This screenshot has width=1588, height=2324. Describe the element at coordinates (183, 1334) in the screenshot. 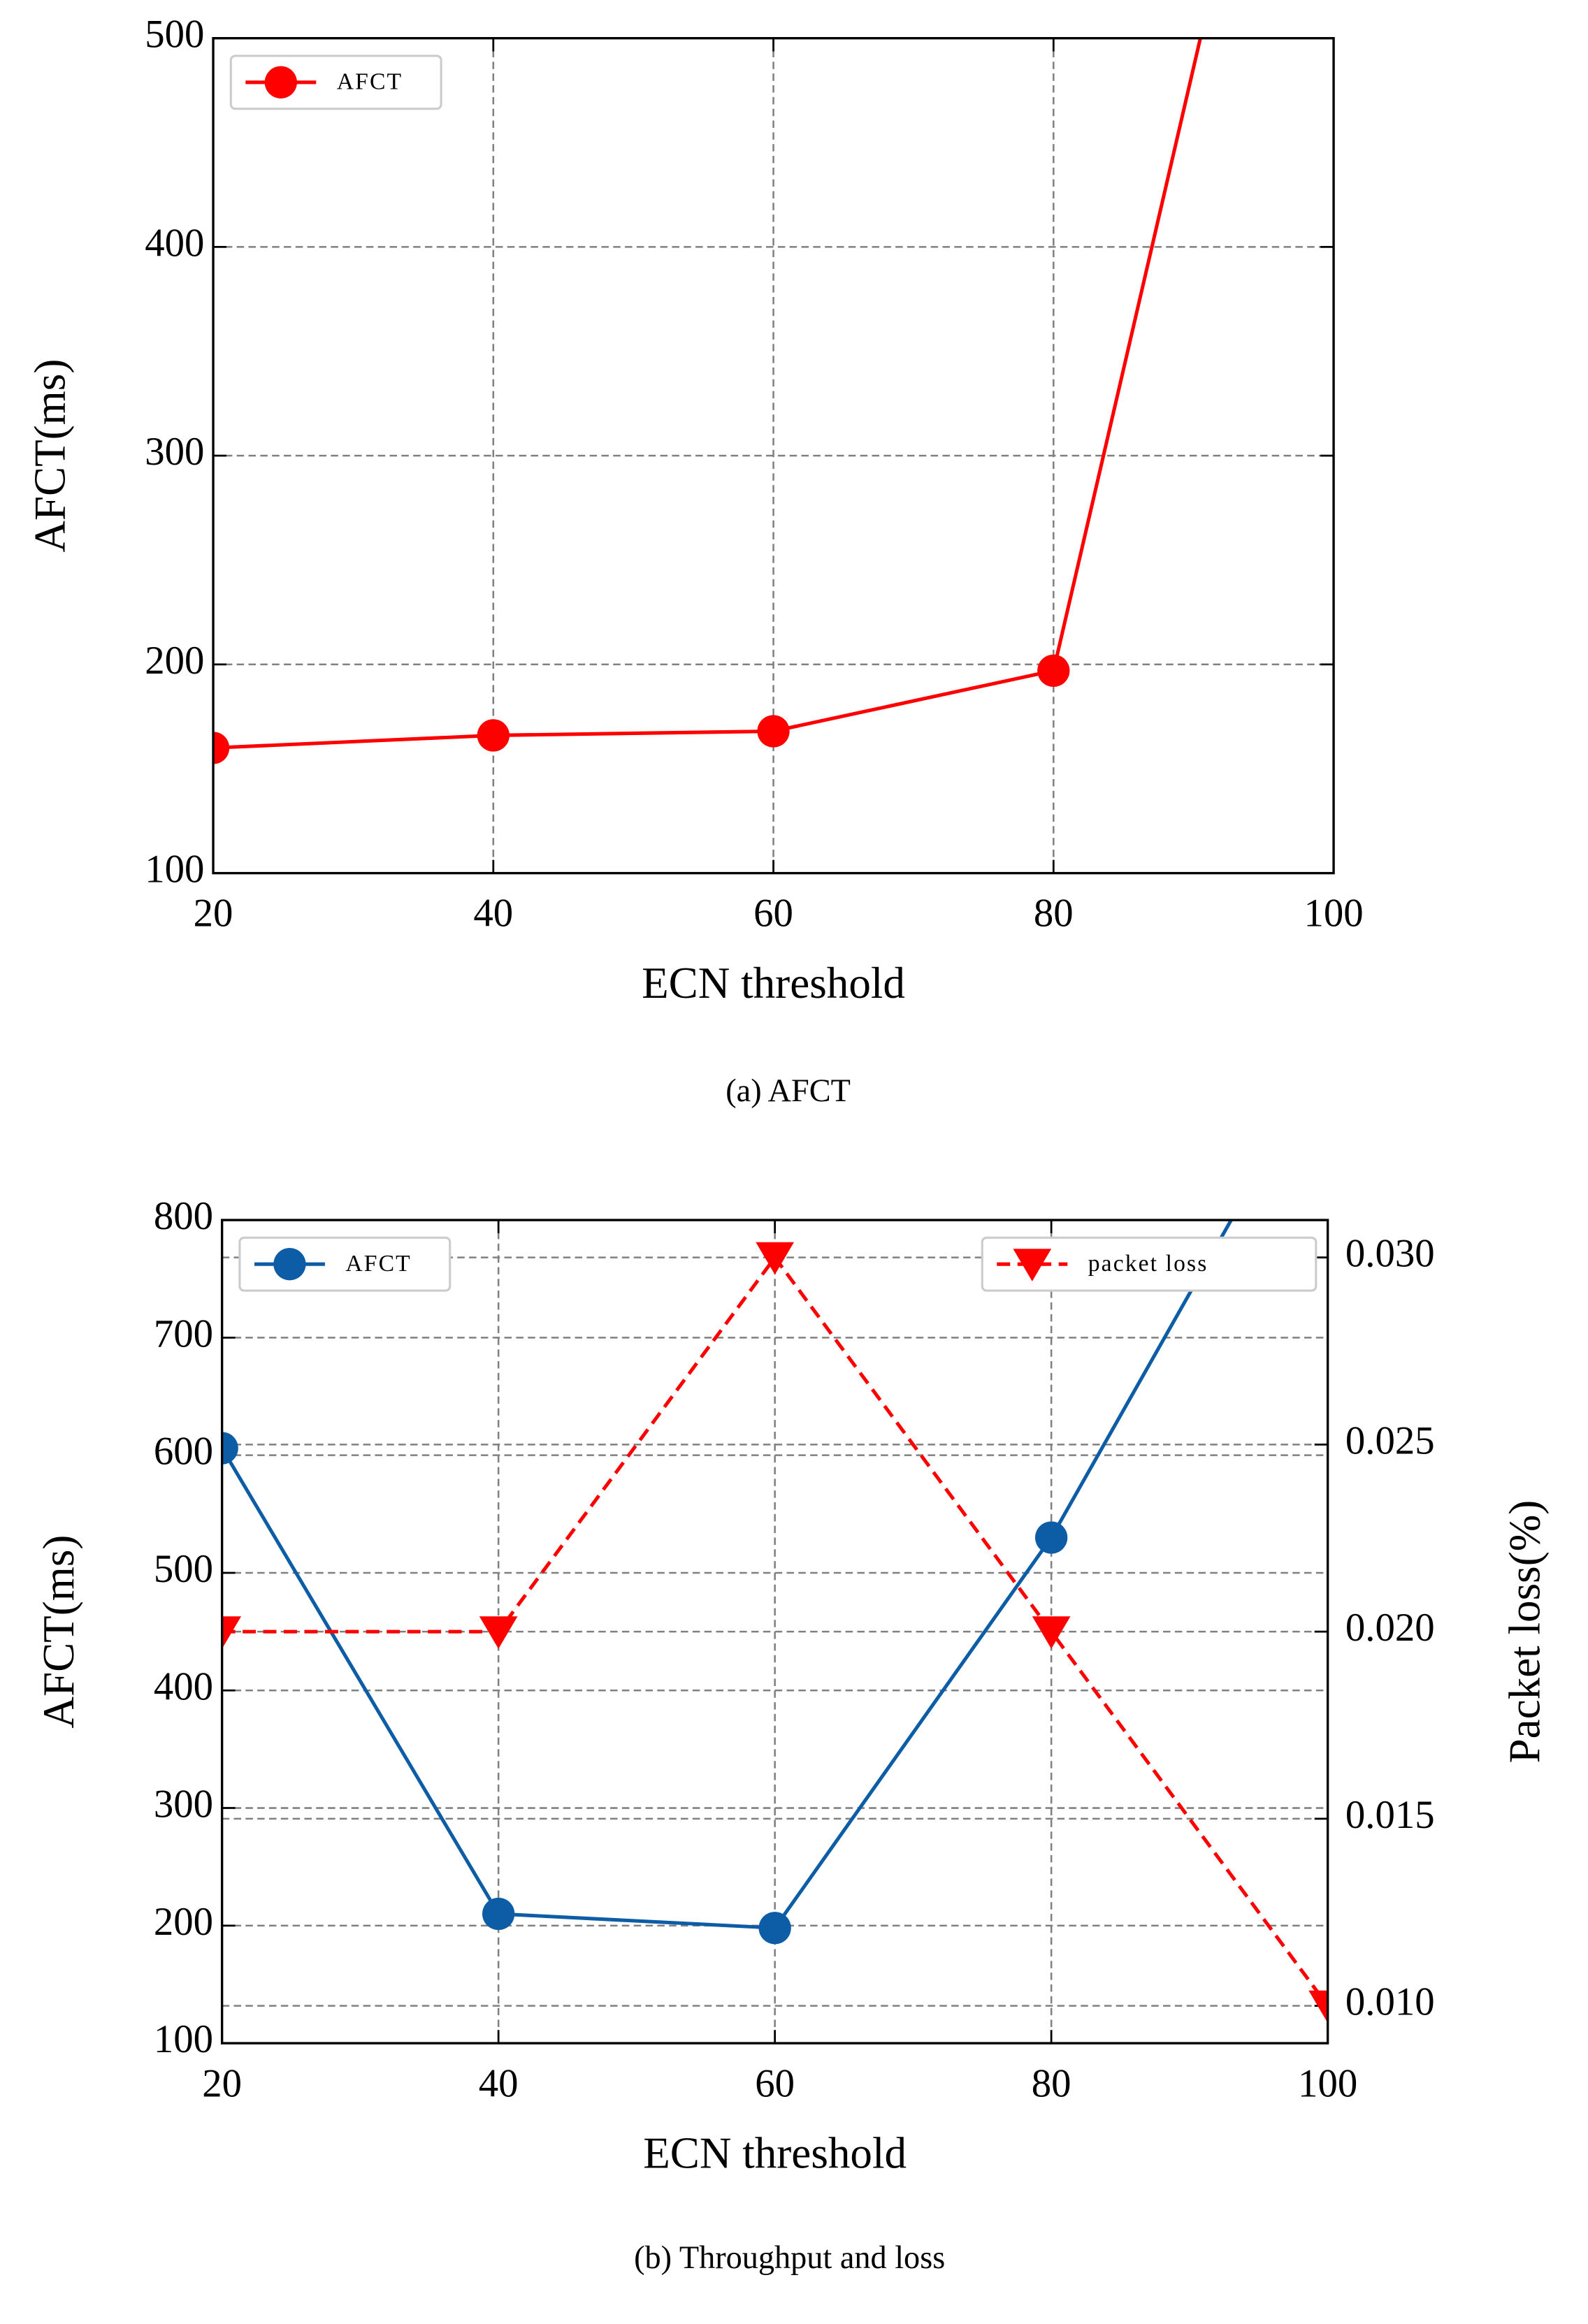

I see `y-tick-label: 700` at that location.